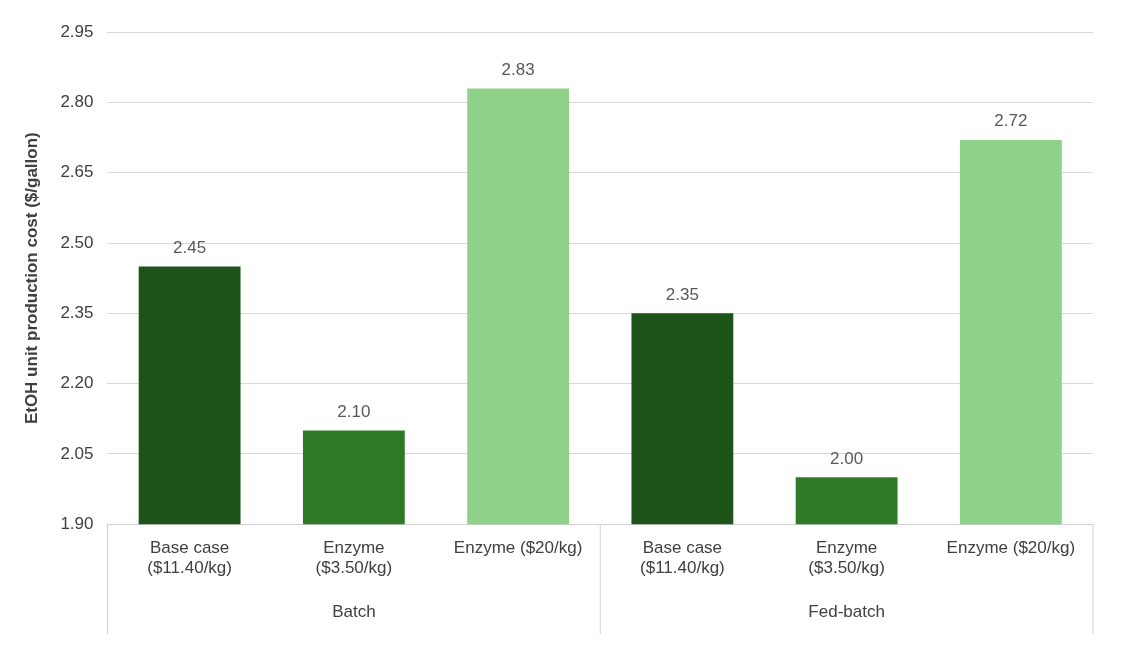 This screenshot has width=1121, height=650. I want to click on y-tick-label: 2.35, so click(77, 313).